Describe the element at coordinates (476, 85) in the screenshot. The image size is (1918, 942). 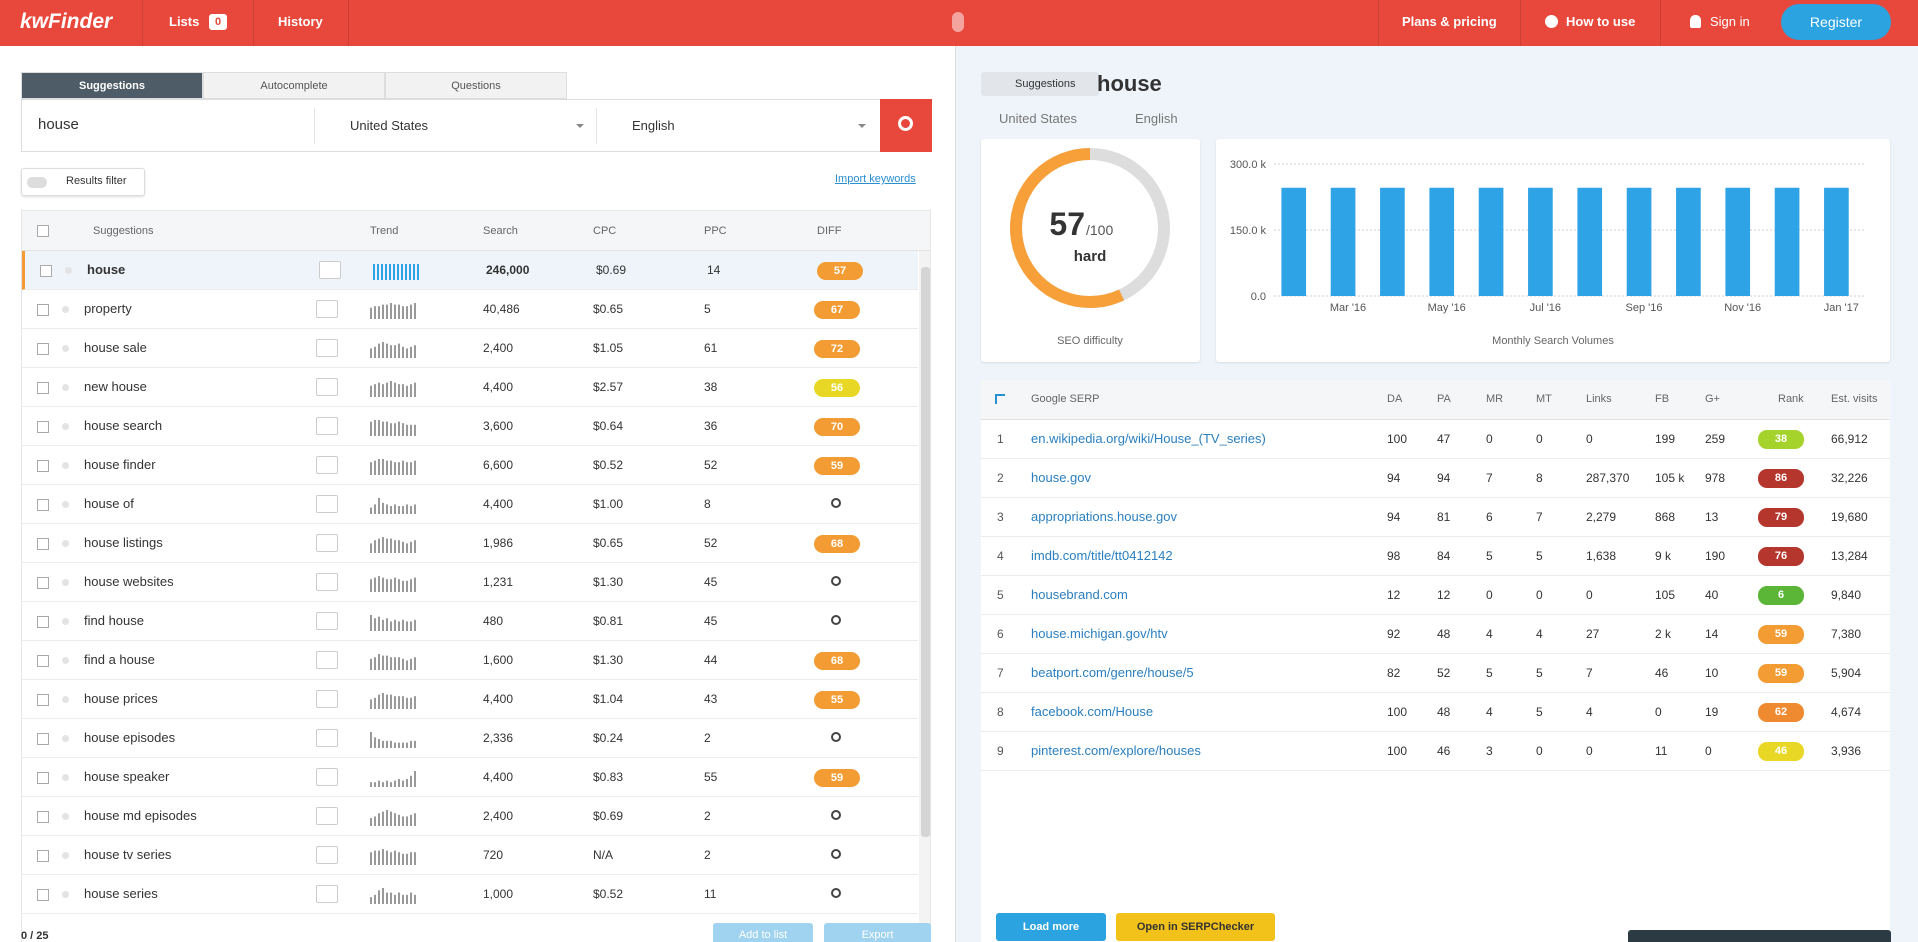
I see `tab: Questions` at that location.